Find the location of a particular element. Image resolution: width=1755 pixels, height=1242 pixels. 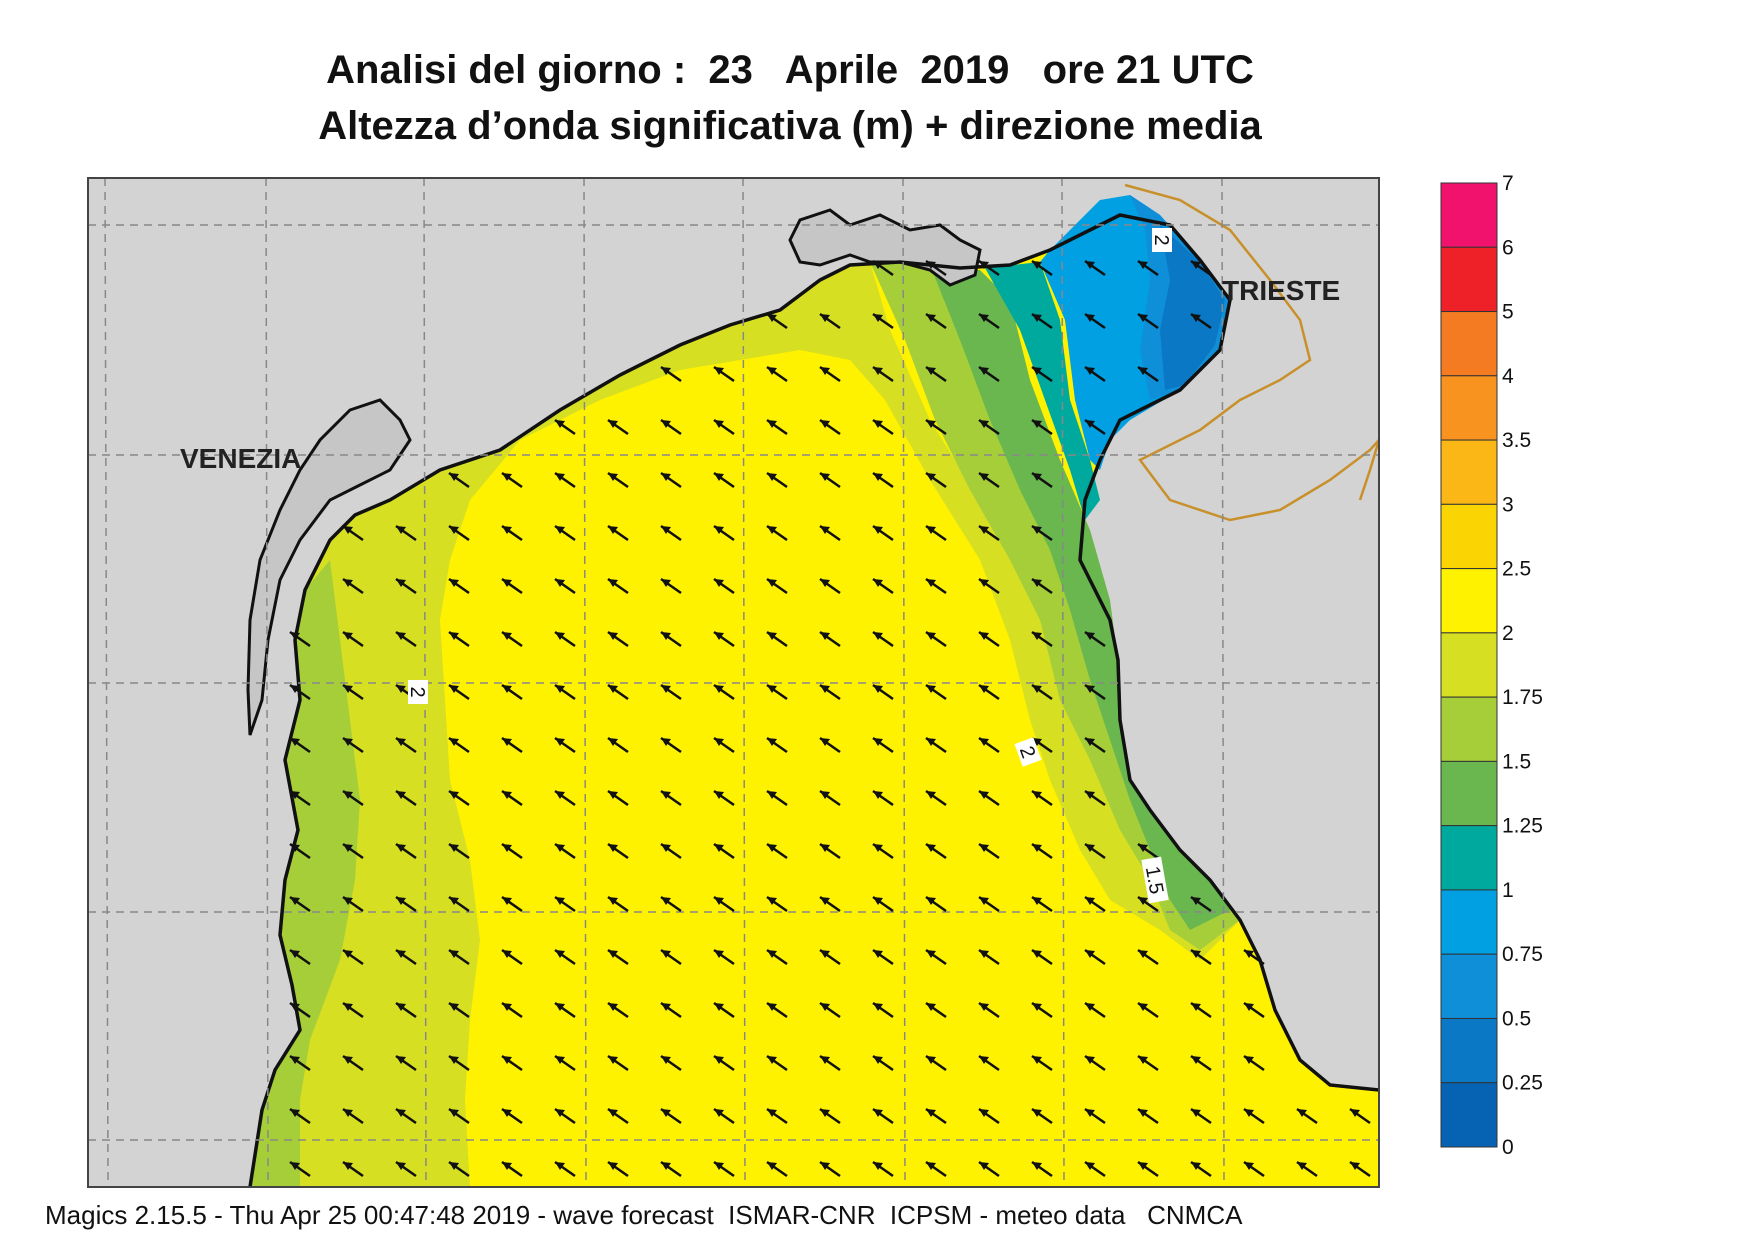

wave-band-1-5-west is located at coordinates (305, 873).